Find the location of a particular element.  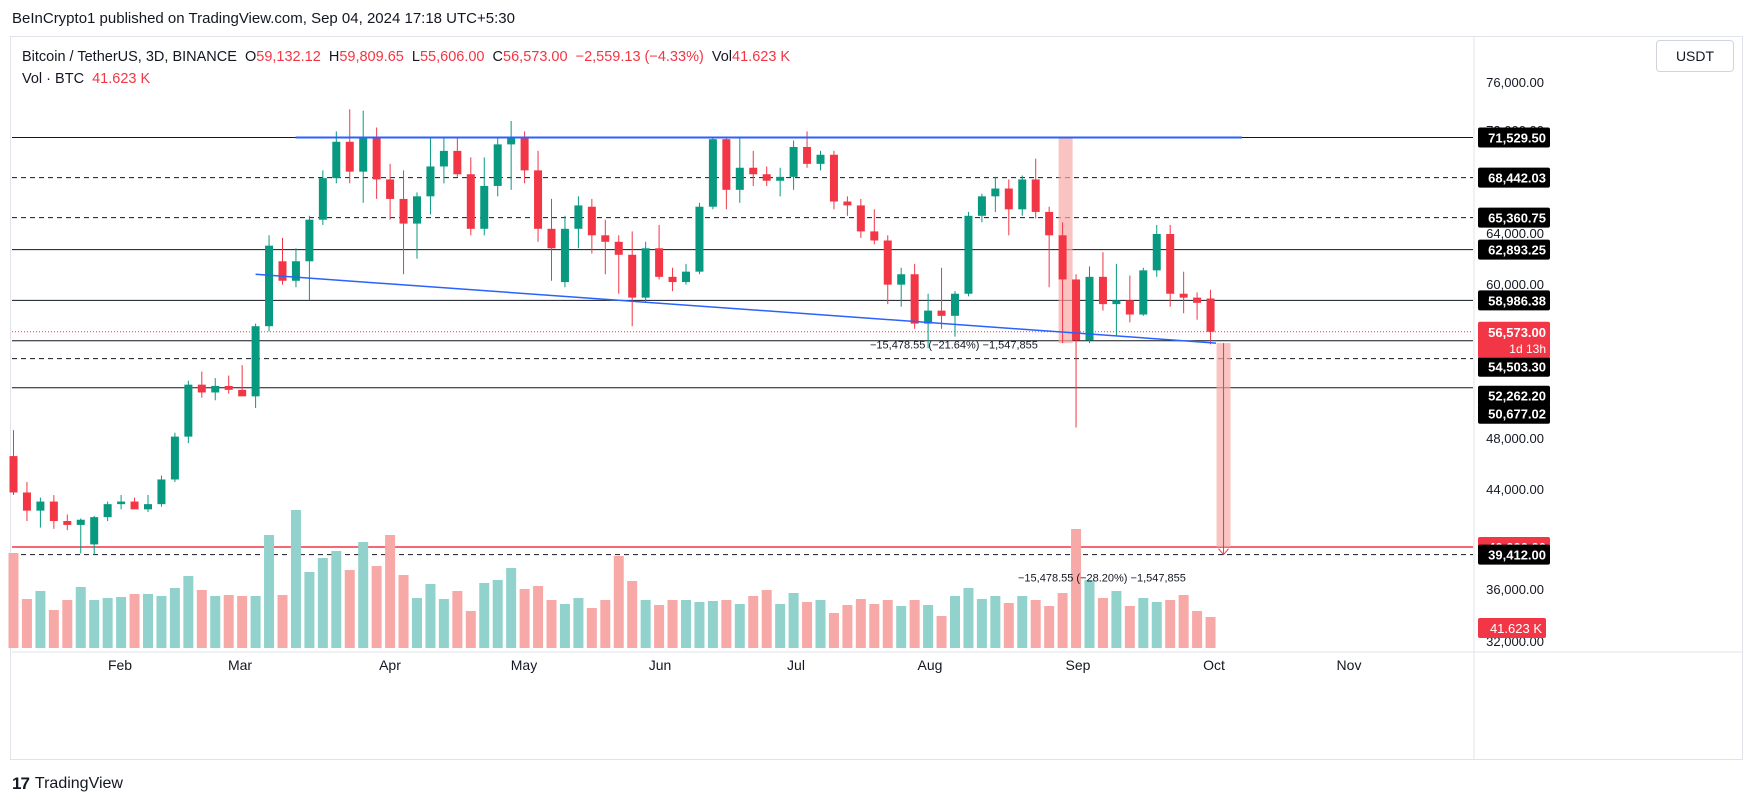

annotation-drop-2: −15,478.55 (−28.20%) −1,547,855 is located at coordinates (1102, 579).